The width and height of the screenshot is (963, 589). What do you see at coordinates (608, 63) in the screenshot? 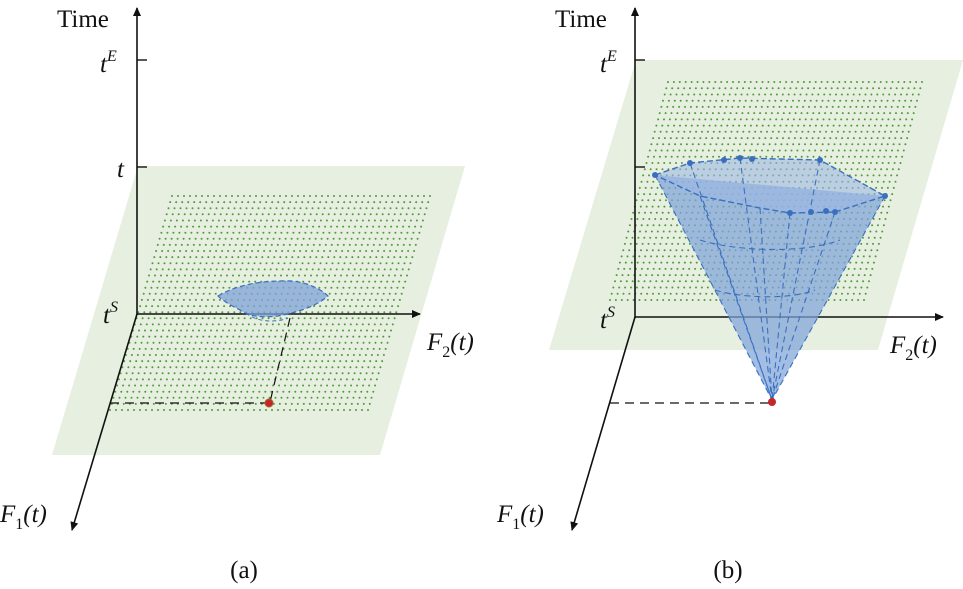
I see `panel-b-tE-label: tE` at bounding box center [608, 63].